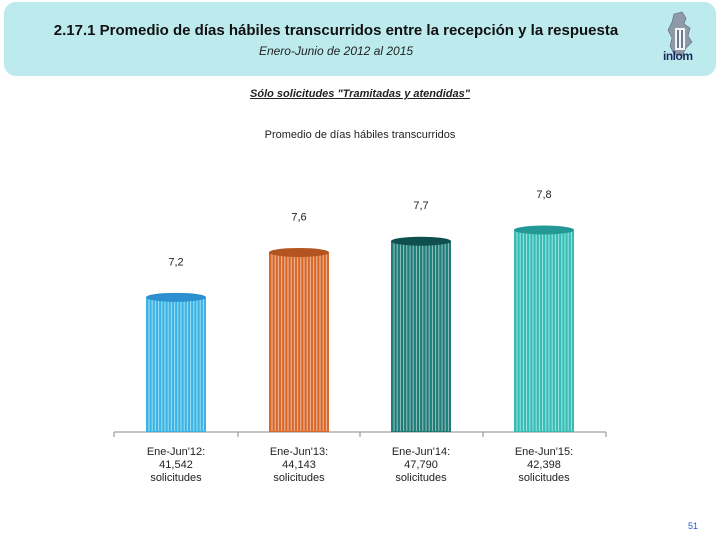  I want to click on page-number: 51, so click(693, 526).